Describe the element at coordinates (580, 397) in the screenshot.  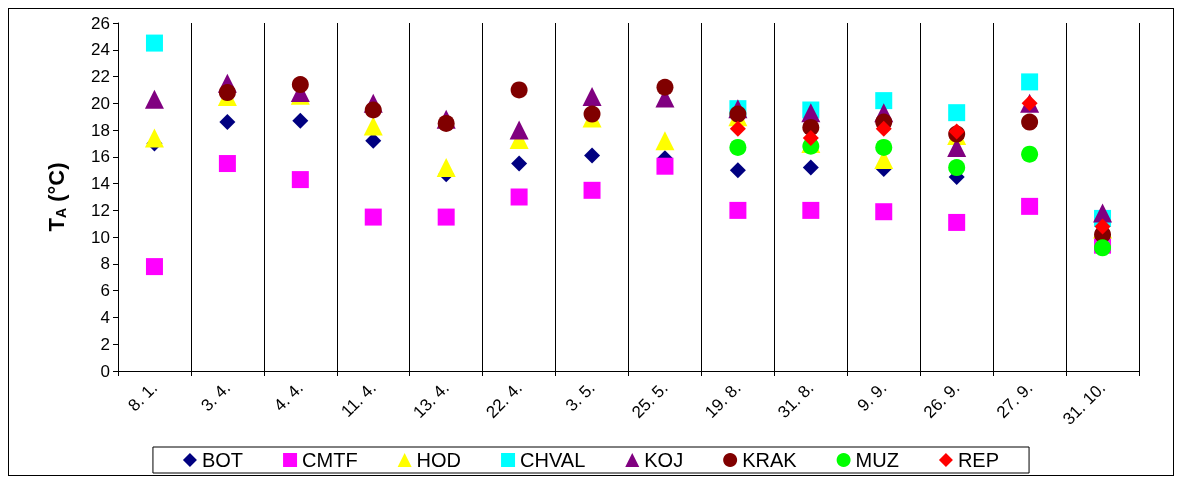
I see `x-tick-label: 3. 5.` at that location.